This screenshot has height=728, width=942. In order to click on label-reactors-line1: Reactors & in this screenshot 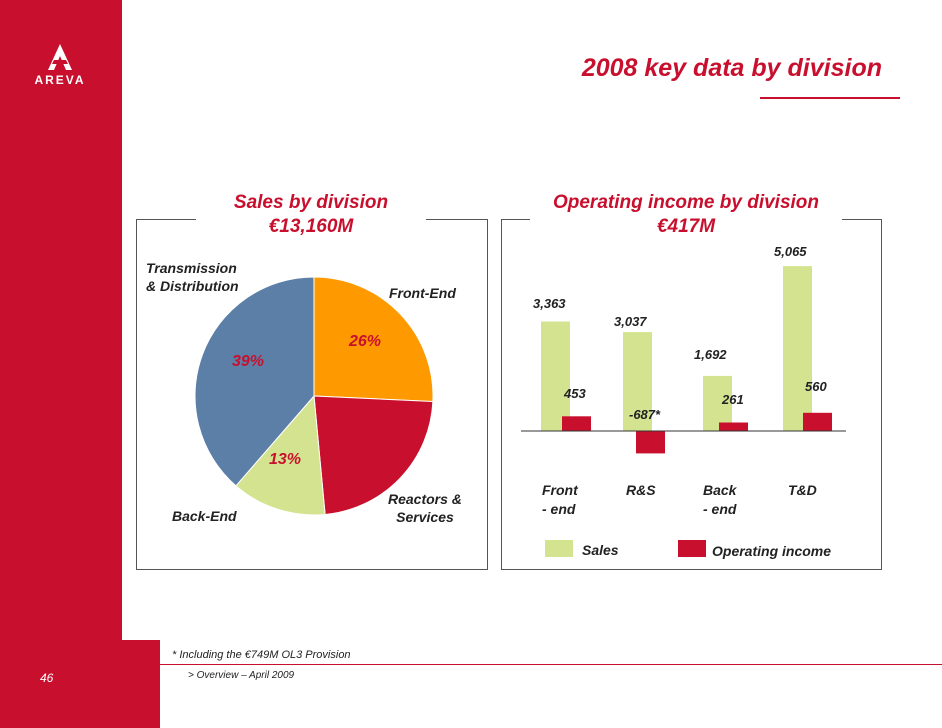, I will do `click(425, 499)`.